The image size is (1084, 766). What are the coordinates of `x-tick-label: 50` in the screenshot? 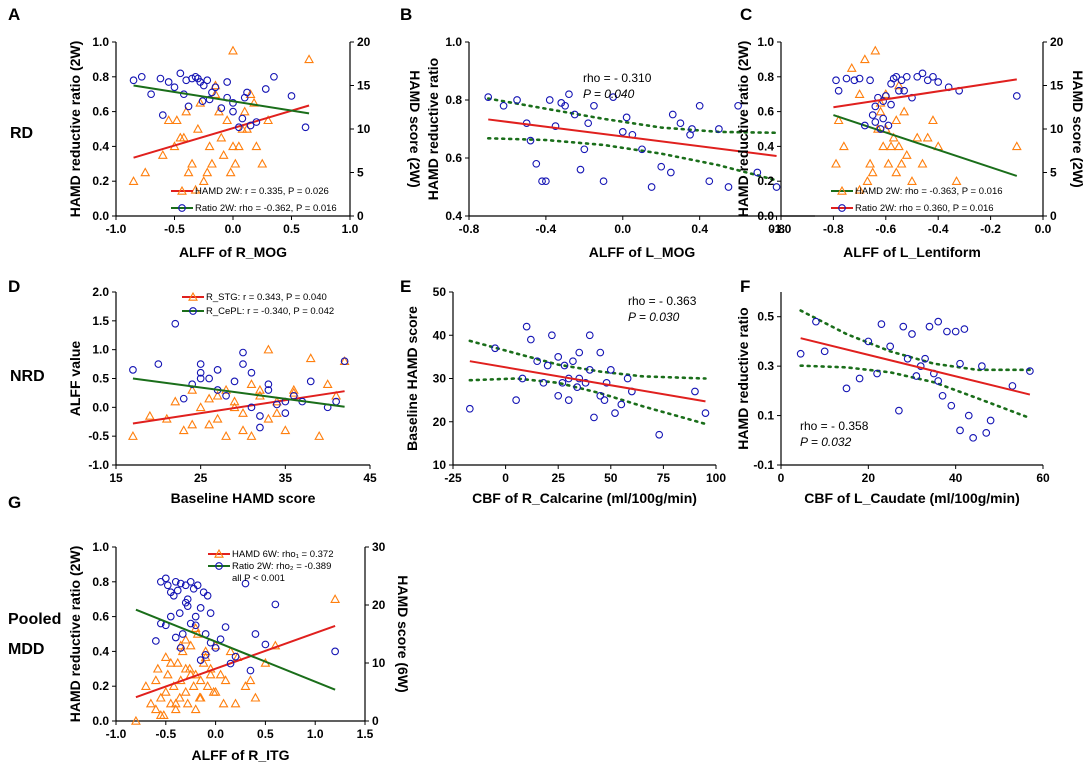 It's located at (611, 478).